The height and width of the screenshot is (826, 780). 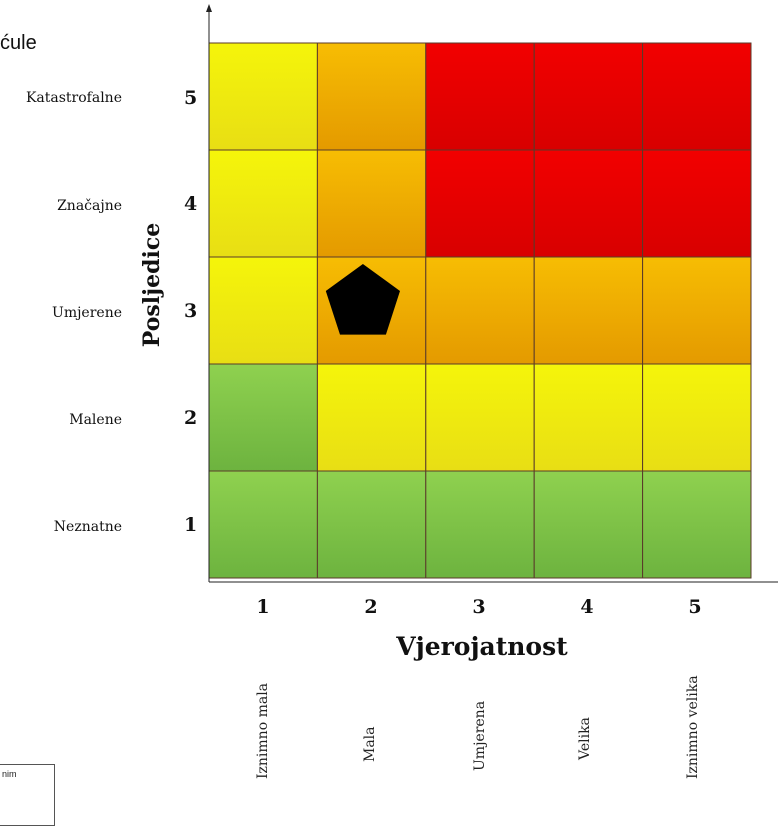 What do you see at coordinates (263, 730) in the screenshot?
I see `x-level-label-1: Iznimno mala` at bounding box center [263, 730].